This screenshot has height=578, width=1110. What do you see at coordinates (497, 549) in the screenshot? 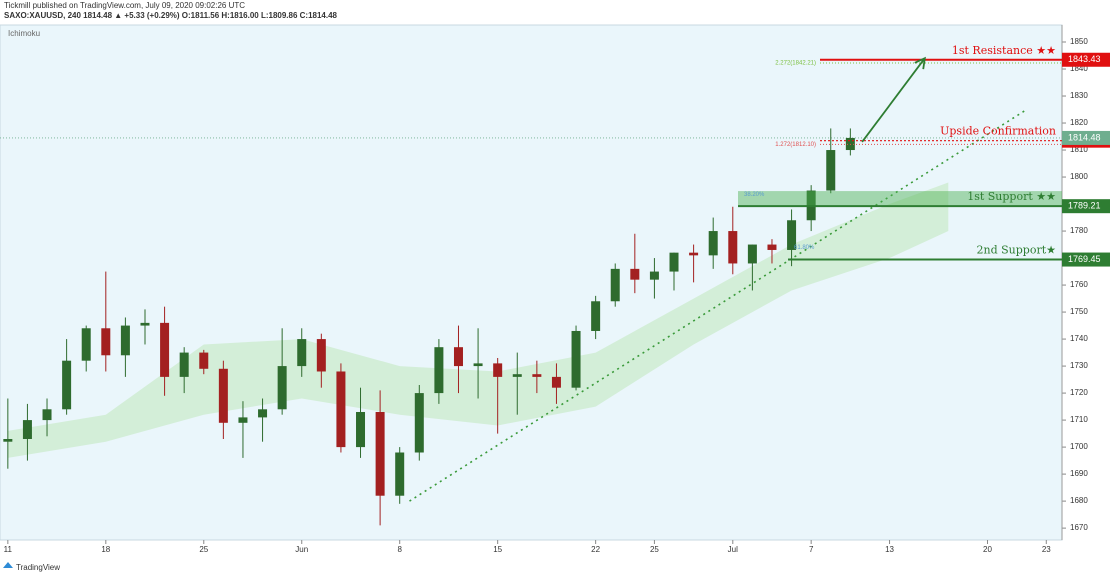
I see `x-tick-label: 15` at bounding box center [497, 549].